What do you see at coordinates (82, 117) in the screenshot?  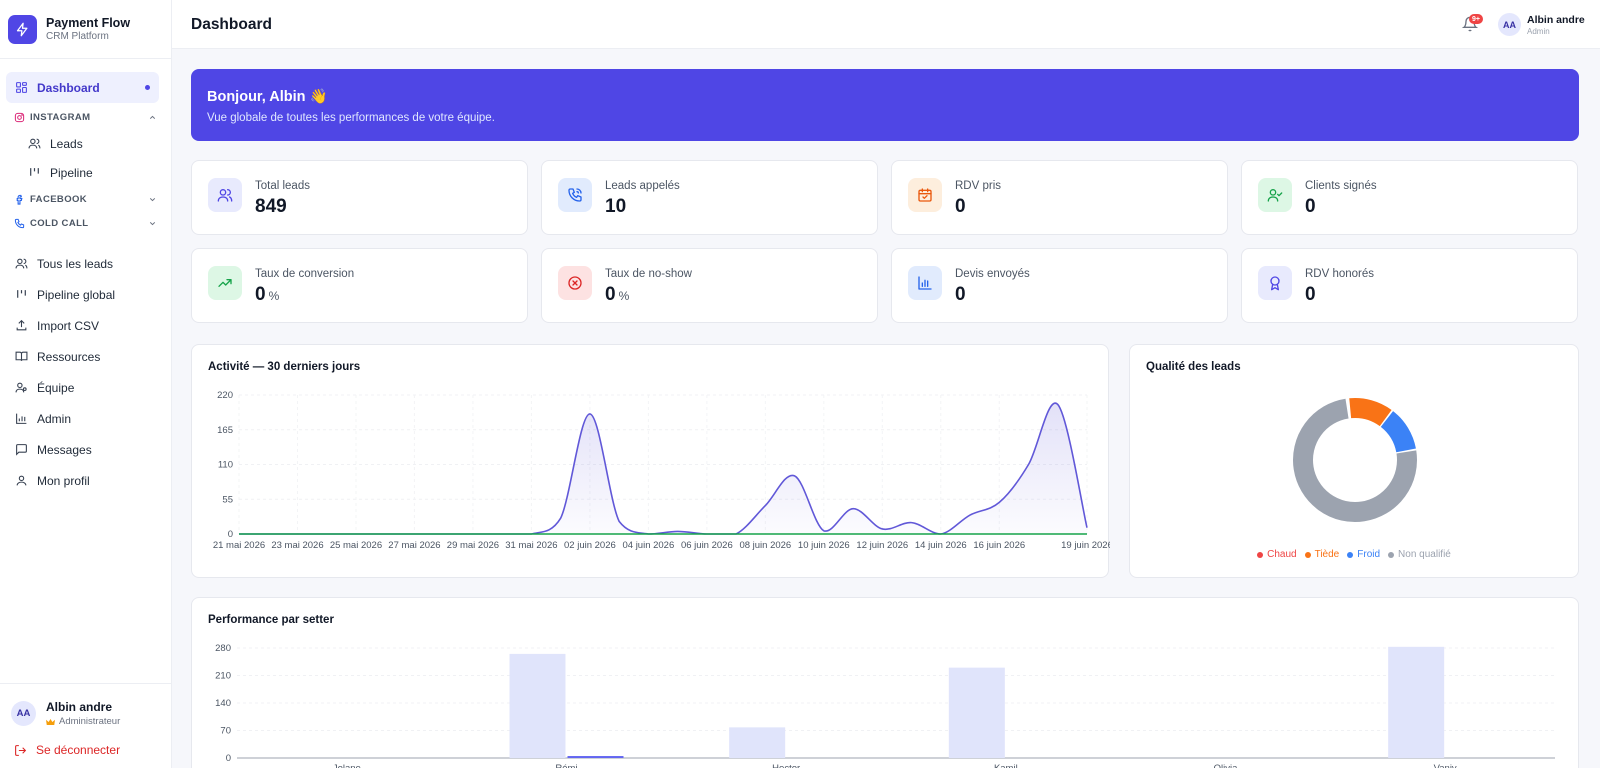 I see `sidebar-group-instagram: INSTAGRAM` at bounding box center [82, 117].